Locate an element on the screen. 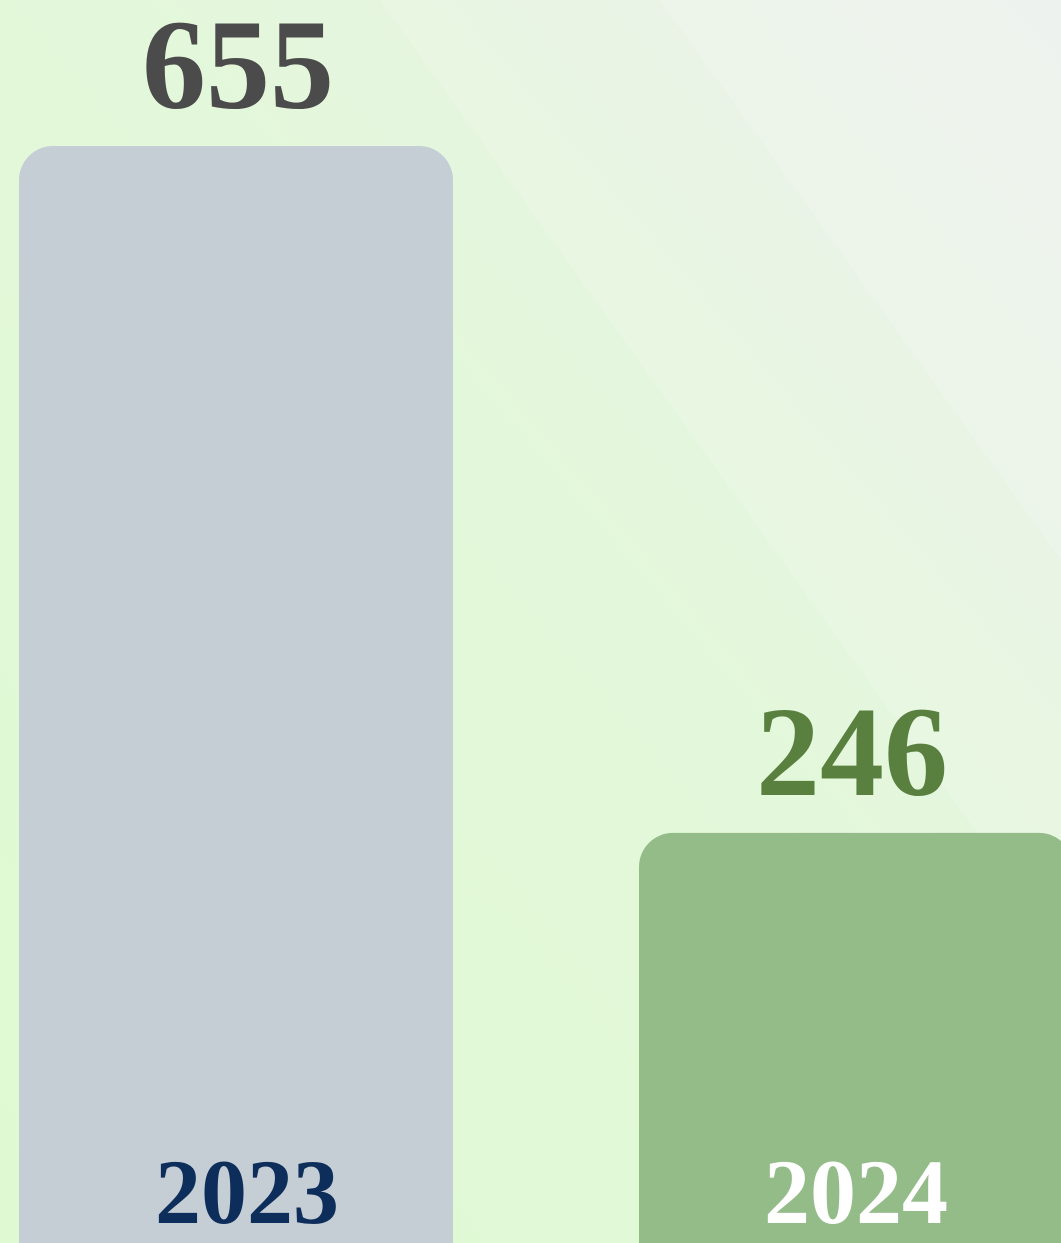 Image resolution: width=1061 pixels, height=1243 pixels. bar is located at coordinates (850, 1037).